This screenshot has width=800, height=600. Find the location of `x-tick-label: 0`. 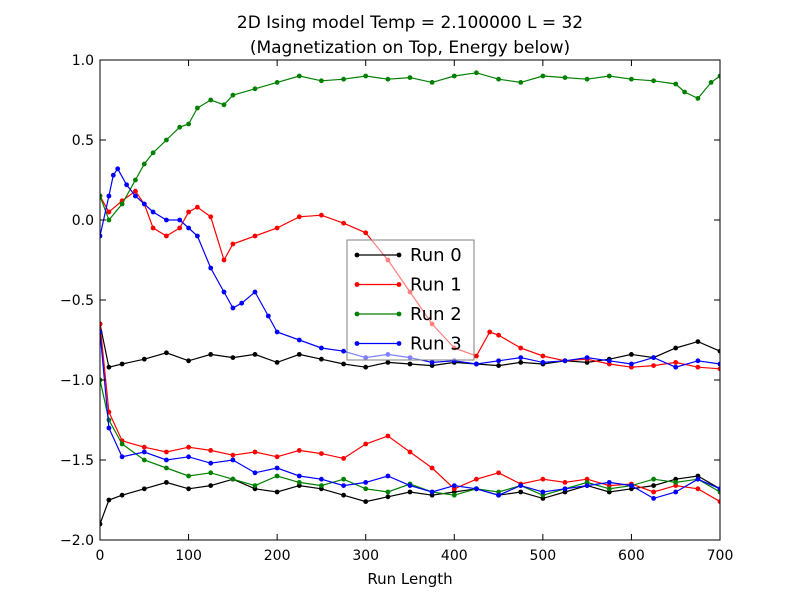

x-tick-label: 0 is located at coordinates (100, 556).